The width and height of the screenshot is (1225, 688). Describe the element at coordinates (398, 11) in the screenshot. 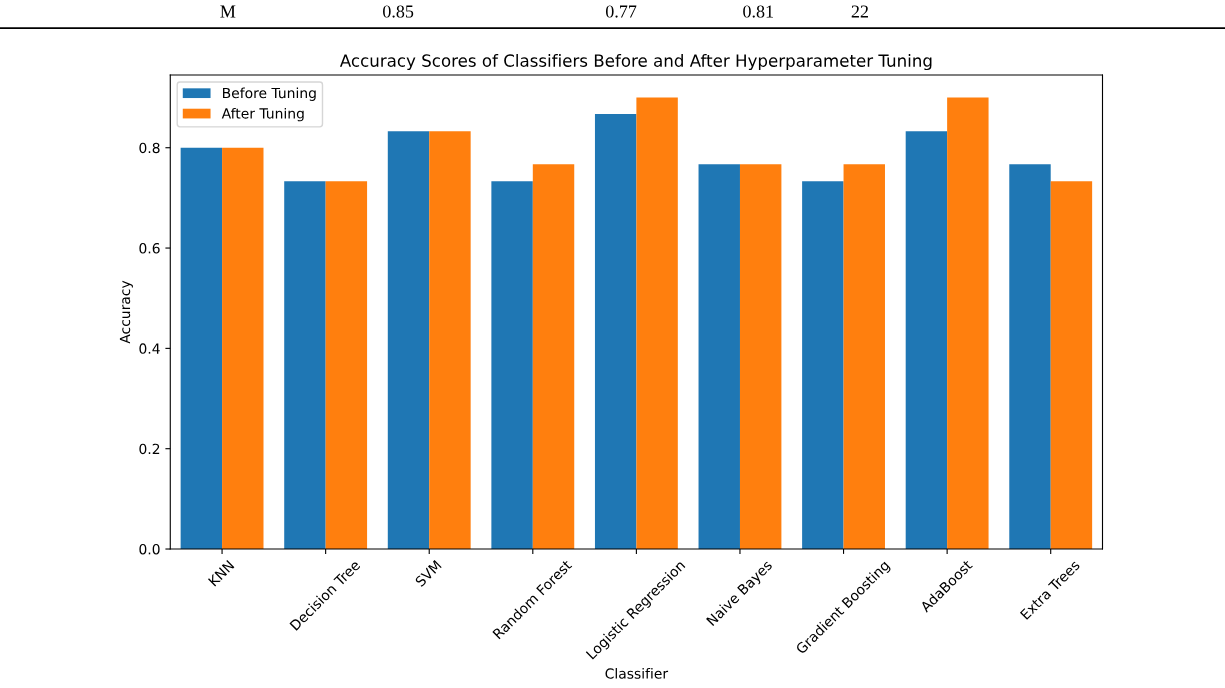

I see `text: 0.85` at that location.